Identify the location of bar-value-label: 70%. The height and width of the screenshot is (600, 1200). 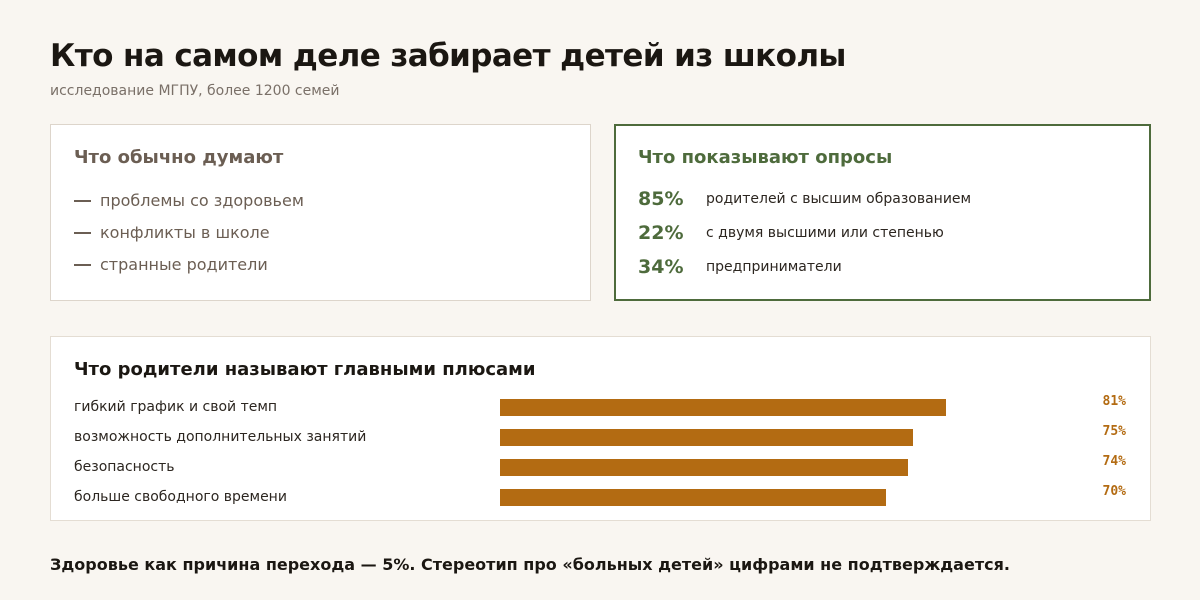
(1114, 491).